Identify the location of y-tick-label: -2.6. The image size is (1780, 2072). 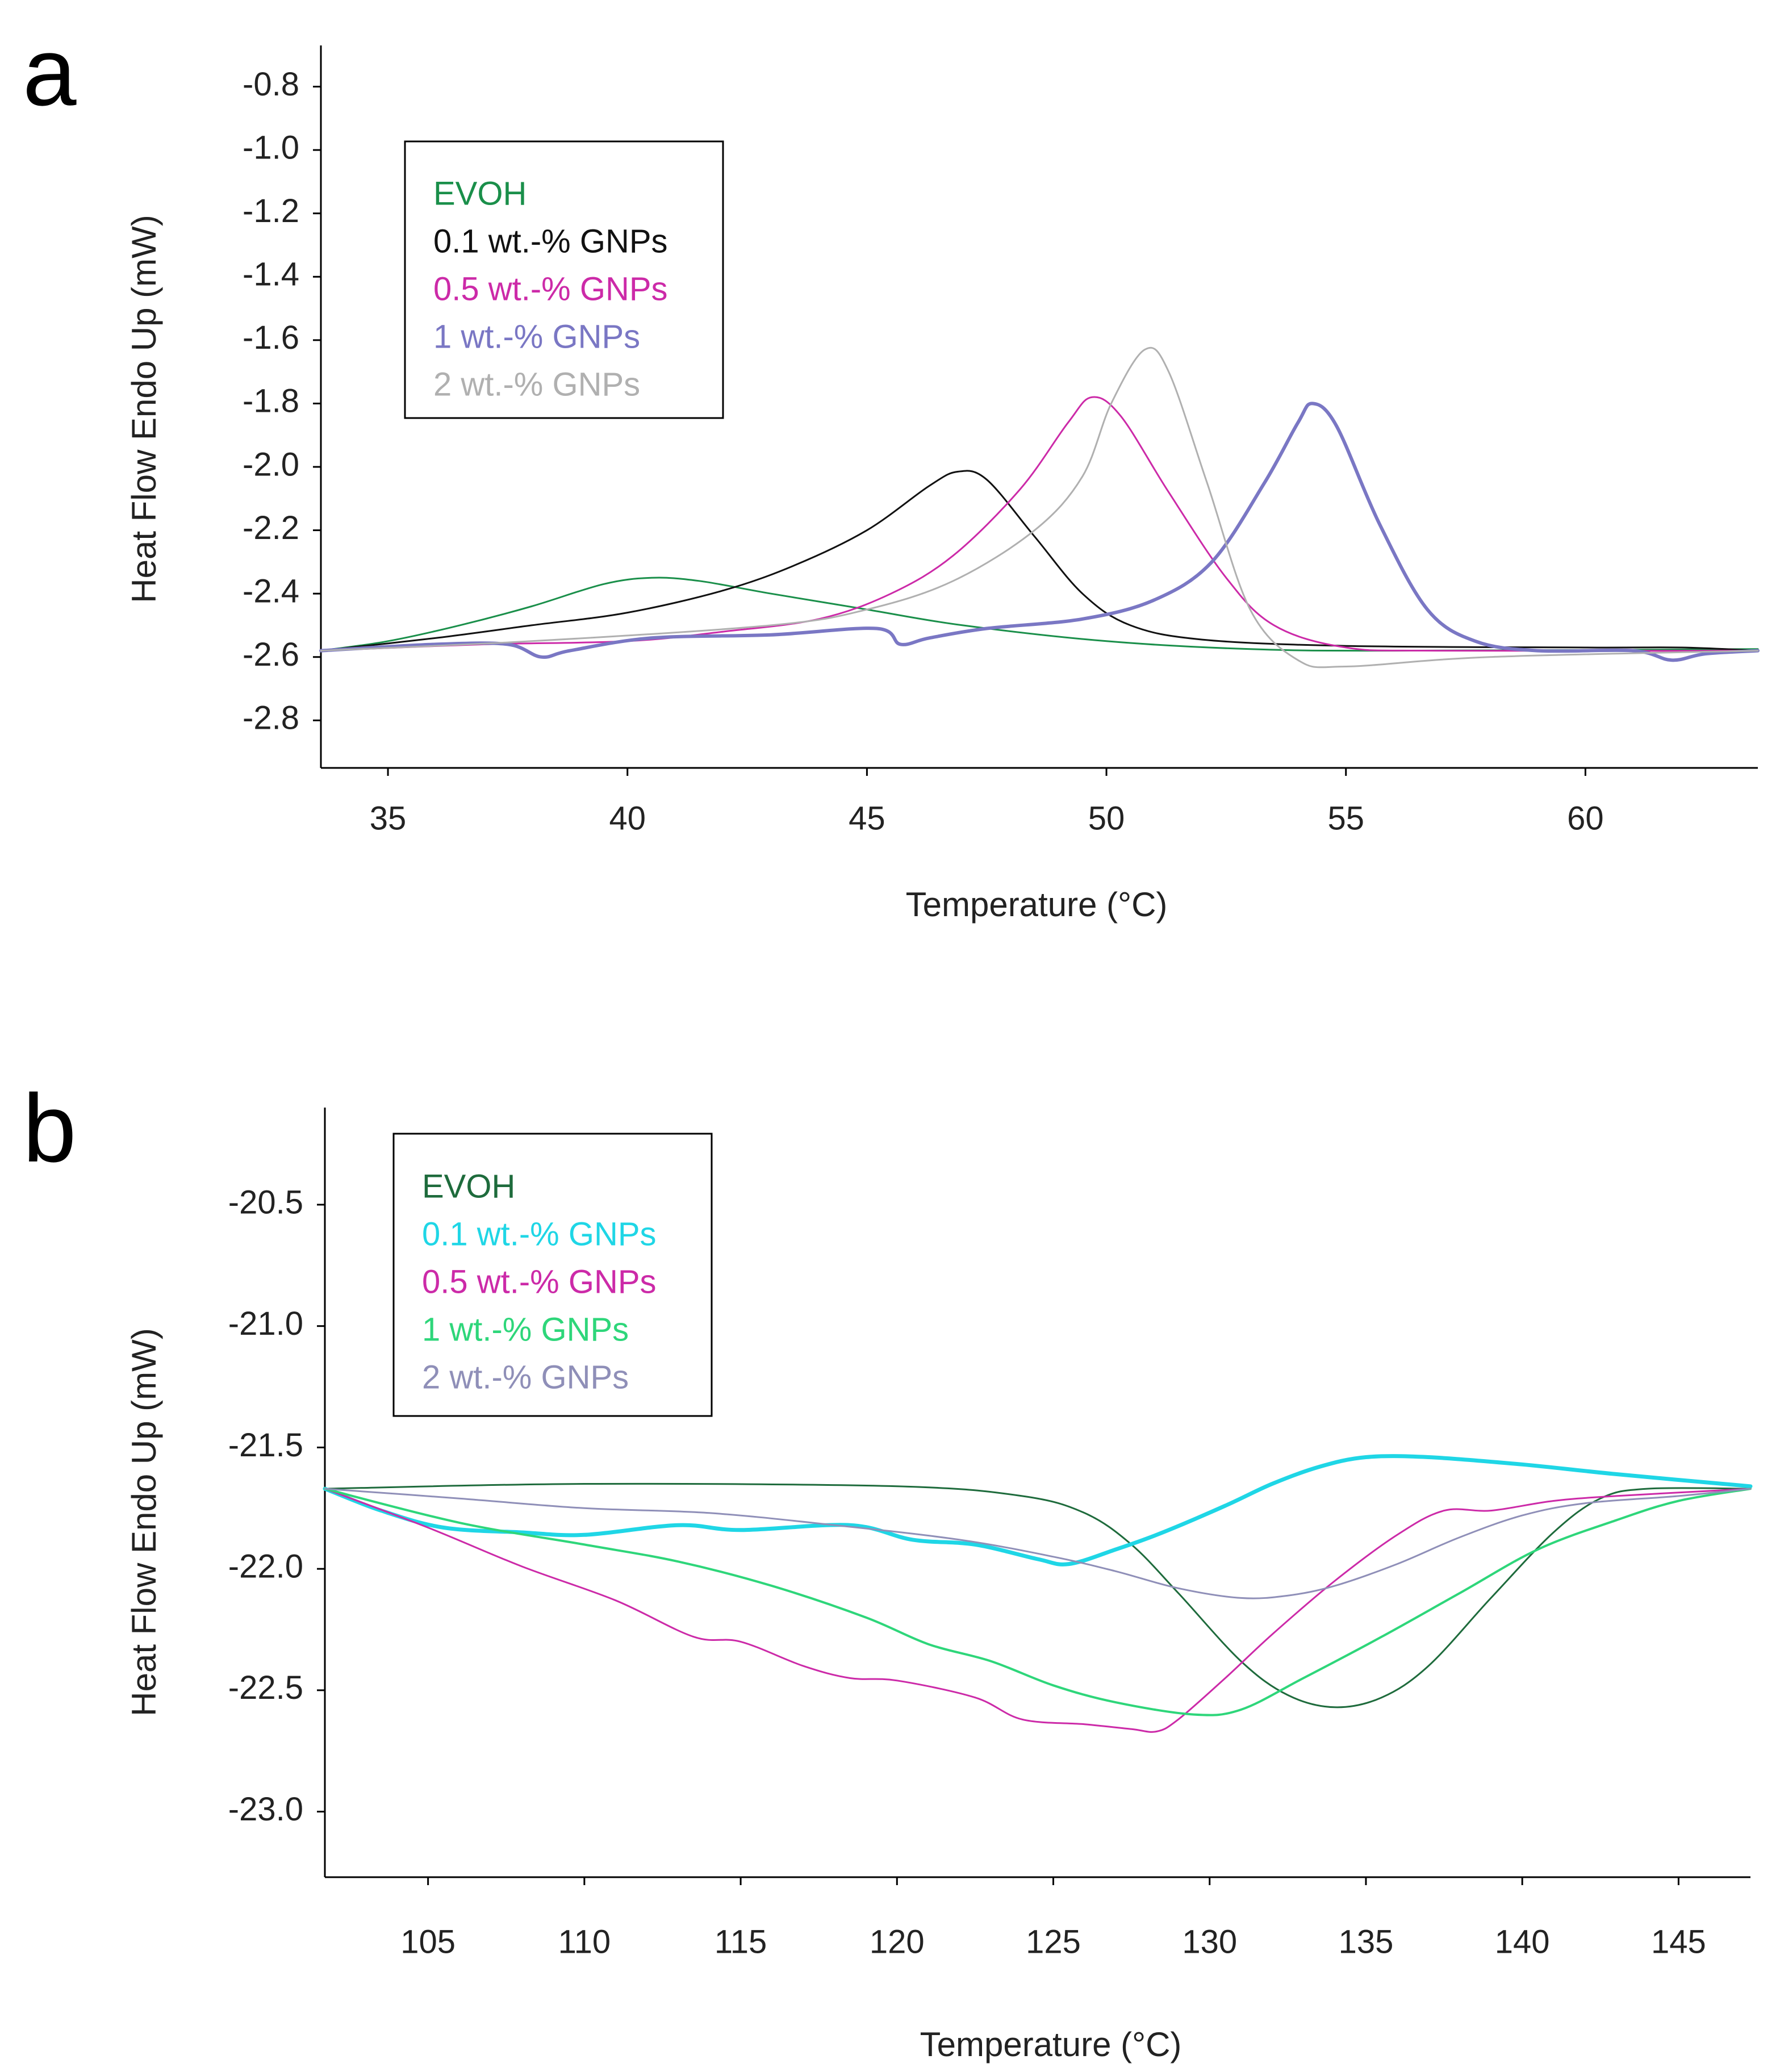
(271, 655).